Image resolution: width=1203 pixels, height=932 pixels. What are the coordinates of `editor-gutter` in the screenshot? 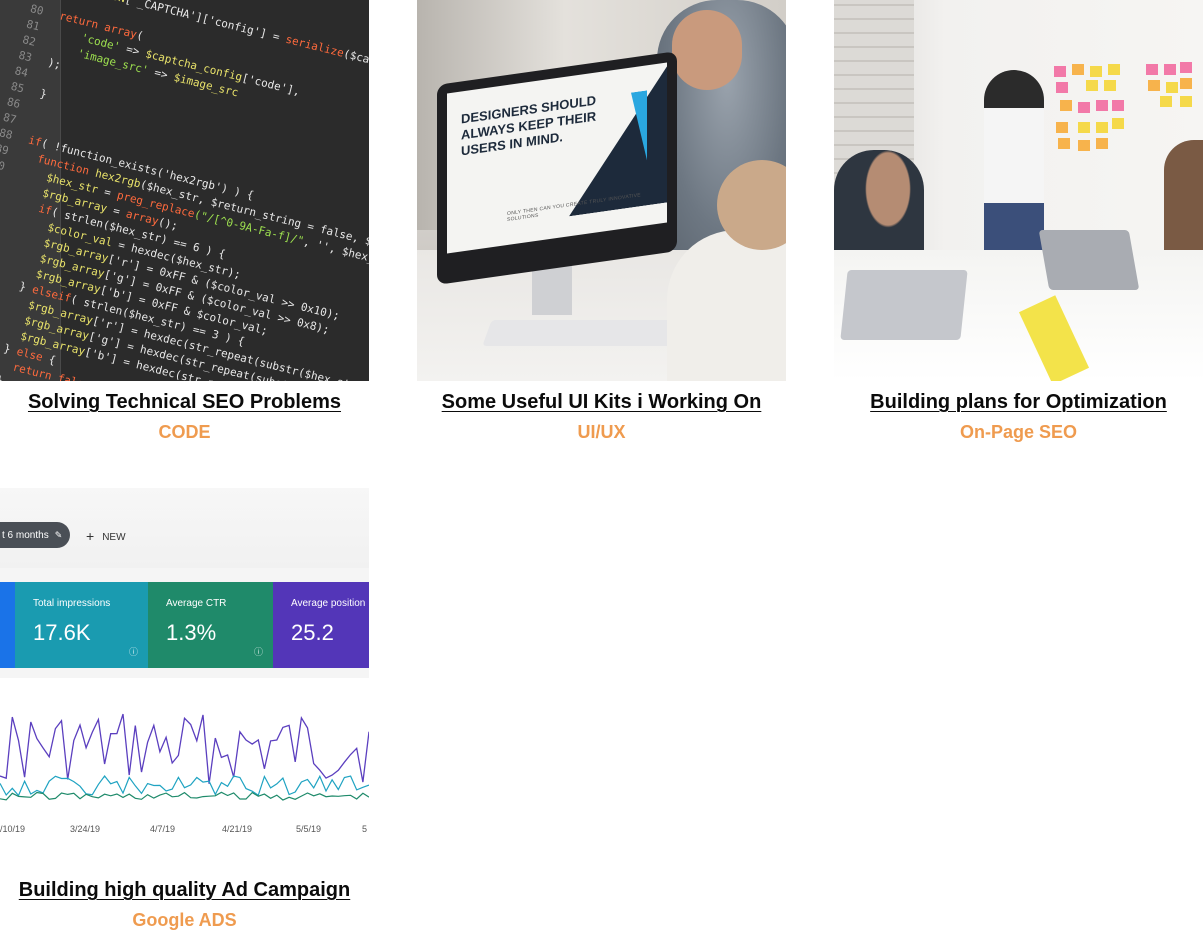 It's located at (30, 190).